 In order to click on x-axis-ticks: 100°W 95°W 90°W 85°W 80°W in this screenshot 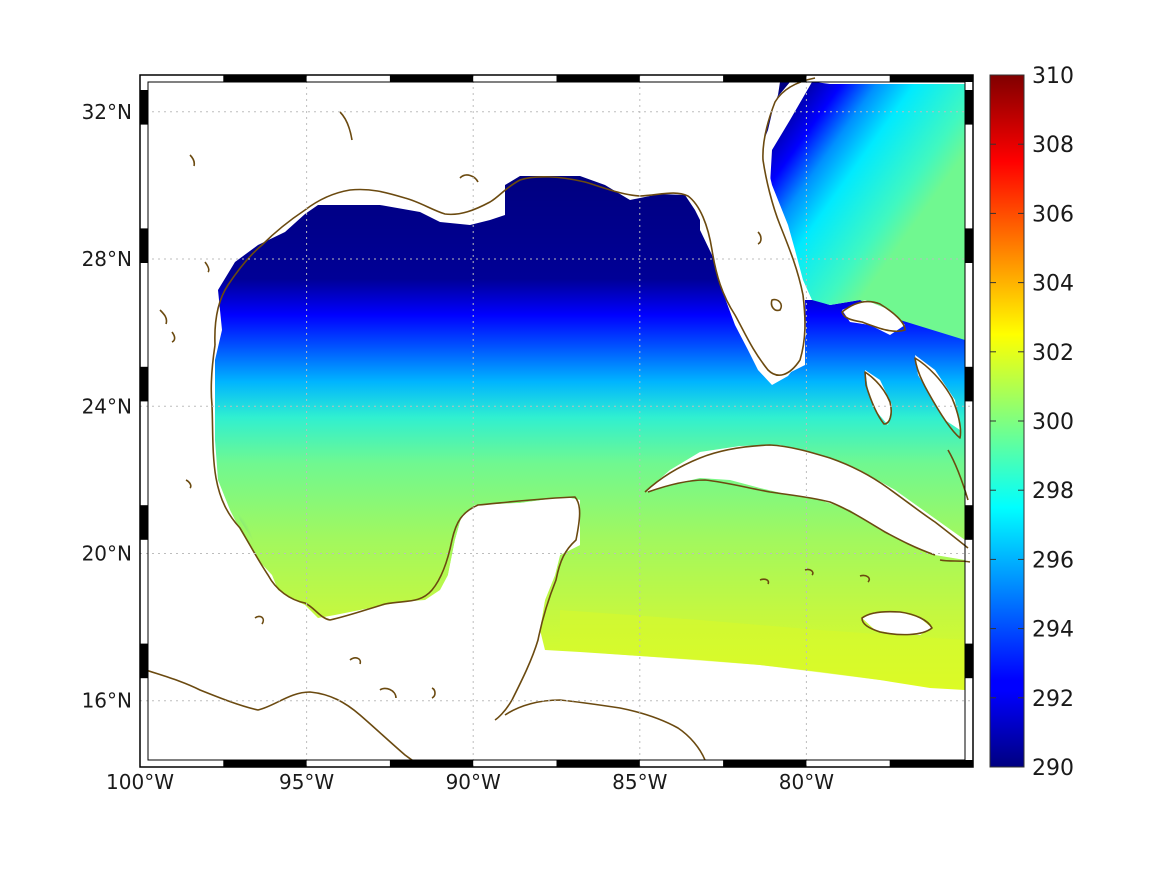, I will do `click(470, 782)`.